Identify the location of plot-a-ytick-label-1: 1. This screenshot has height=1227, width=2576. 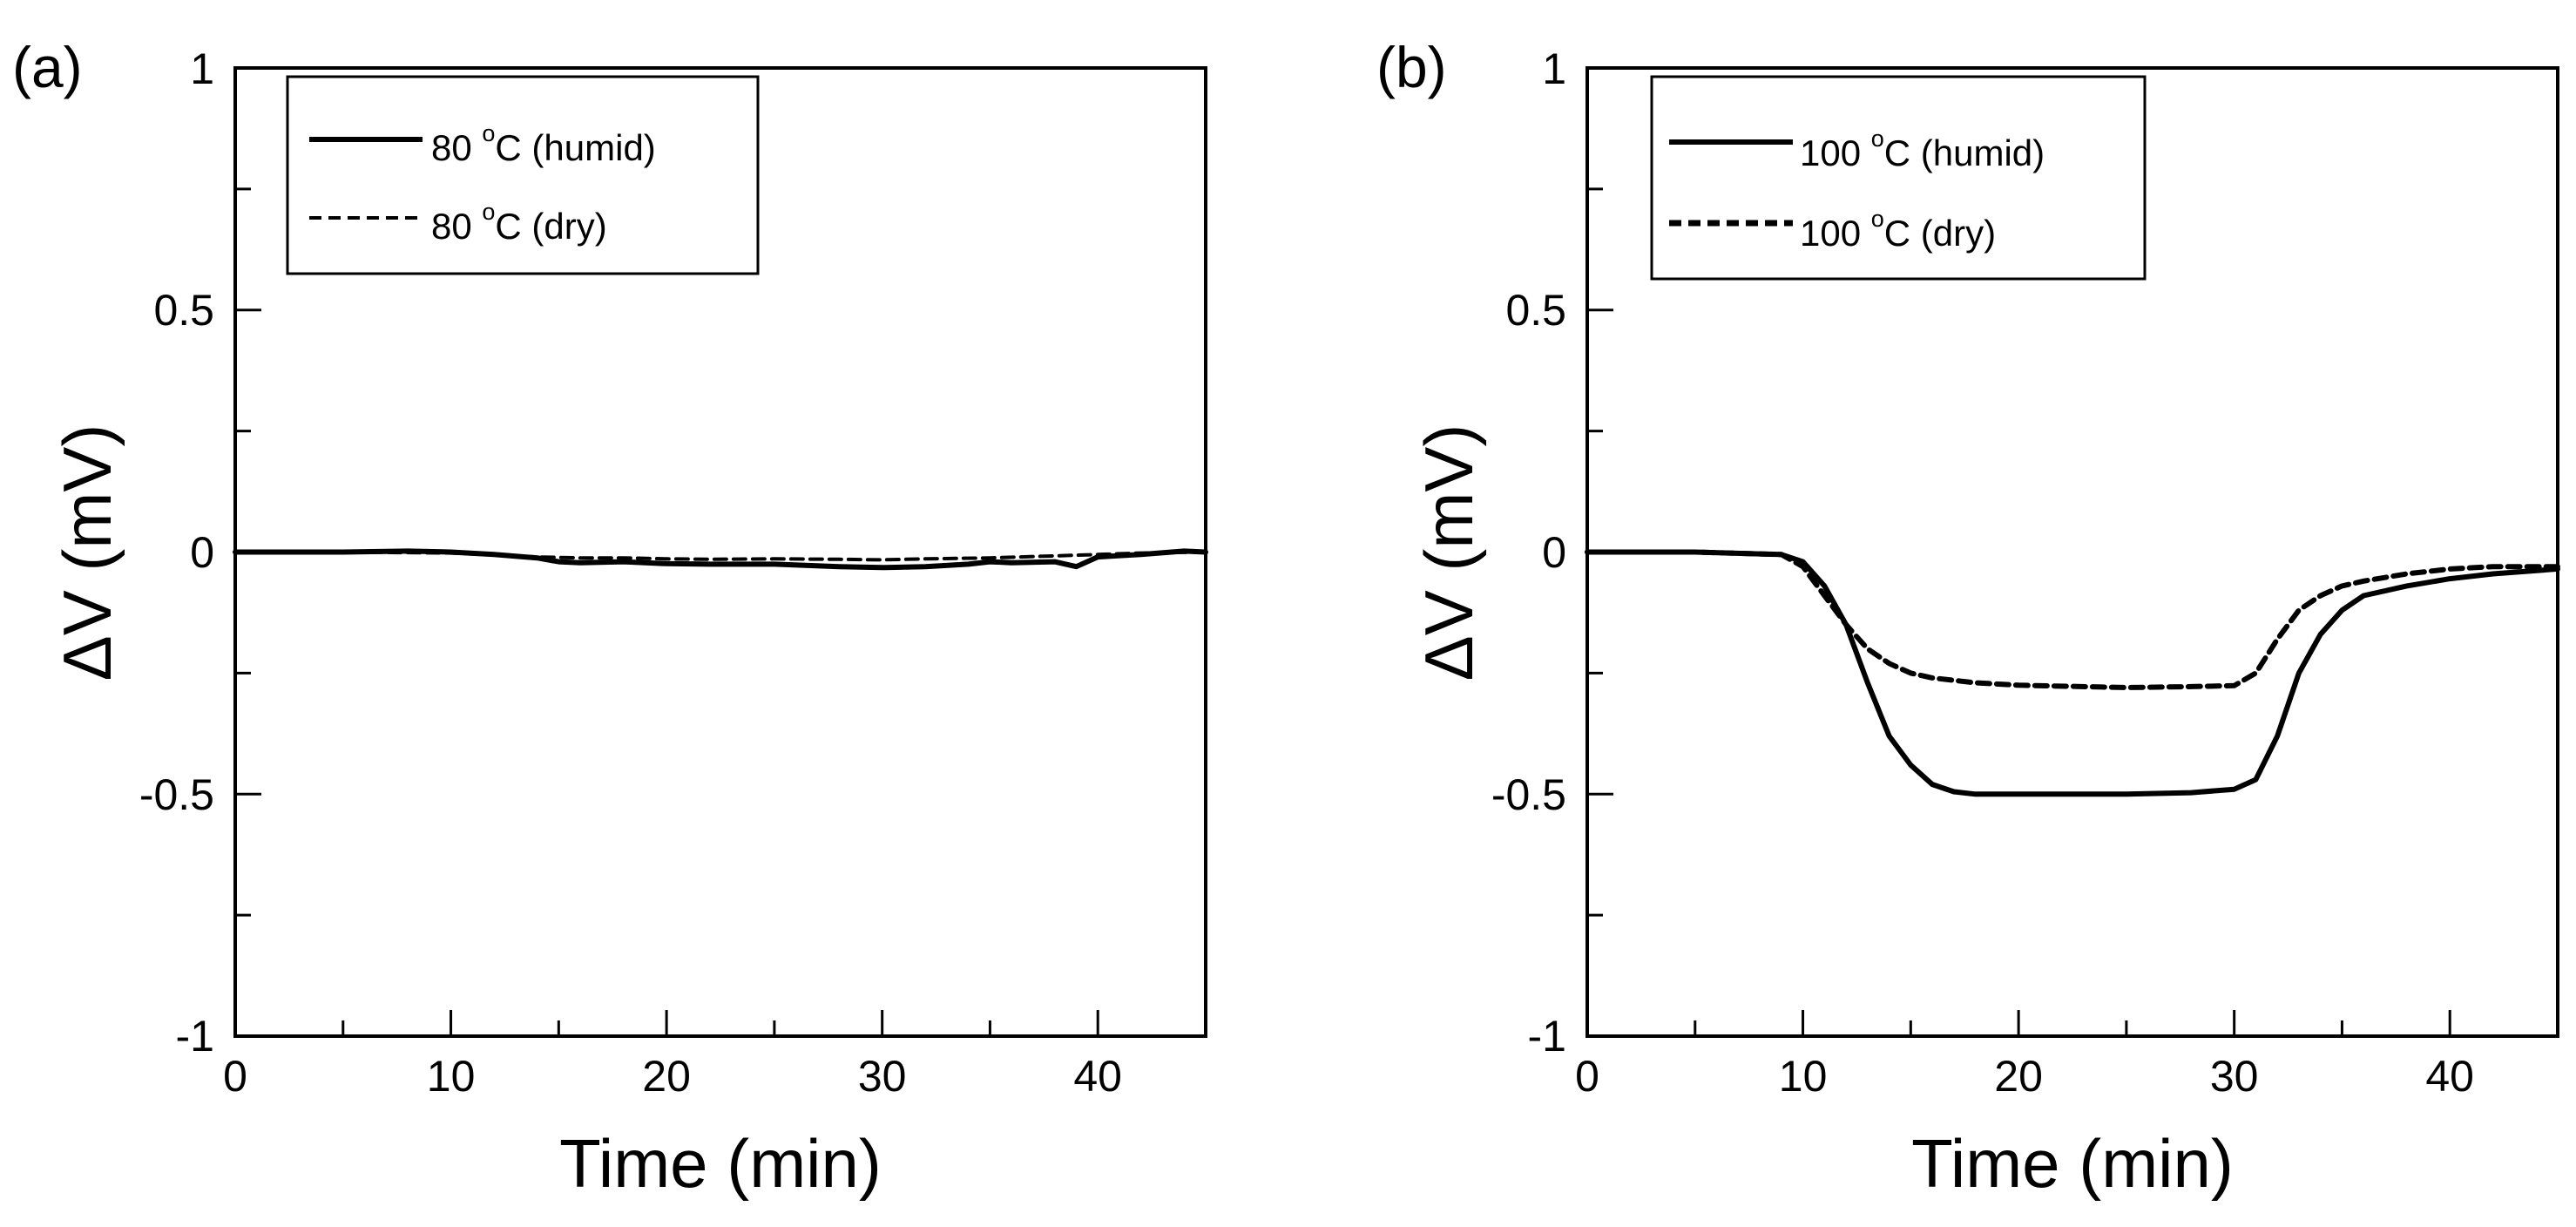
(202, 68).